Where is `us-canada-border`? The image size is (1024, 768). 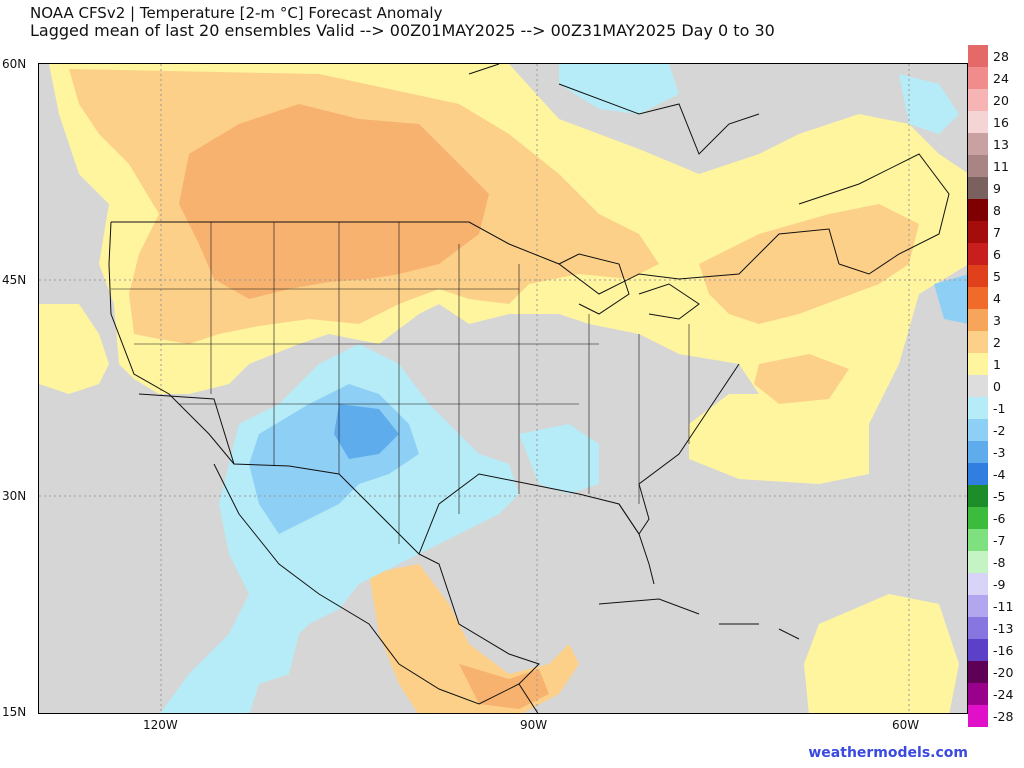 us-canada-border is located at coordinates (475, 258).